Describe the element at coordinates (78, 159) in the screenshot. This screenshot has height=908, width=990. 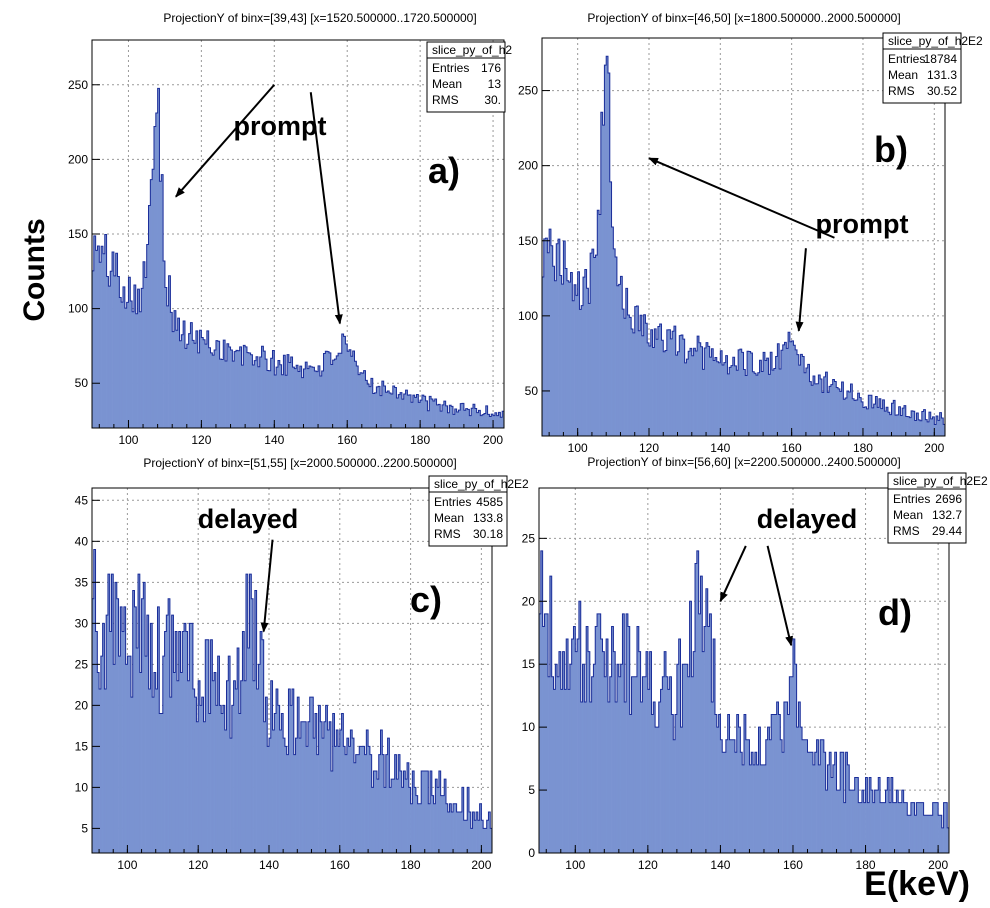
I see `y-tick-label: 200` at that location.